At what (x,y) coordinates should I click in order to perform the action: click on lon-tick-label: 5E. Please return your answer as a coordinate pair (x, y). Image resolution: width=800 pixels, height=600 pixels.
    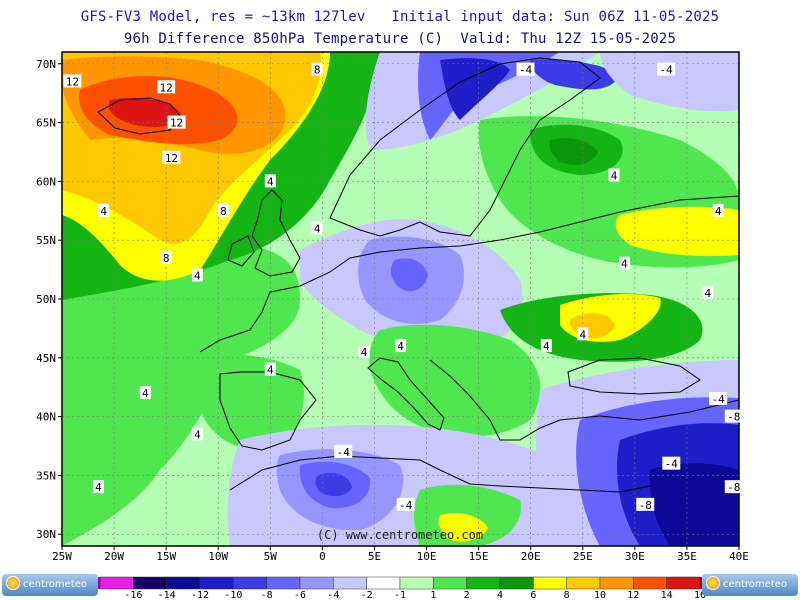
    Looking at the image, I should click on (374, 556).